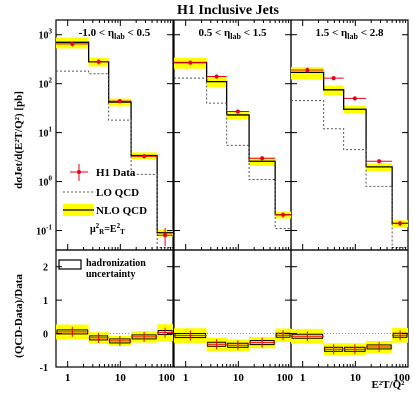 This screenshot has height=396, width=414. Describe the element at coordinates (121, 211) in the screenshot. I see `legend-nlo-label: NLO QCD` at that location.